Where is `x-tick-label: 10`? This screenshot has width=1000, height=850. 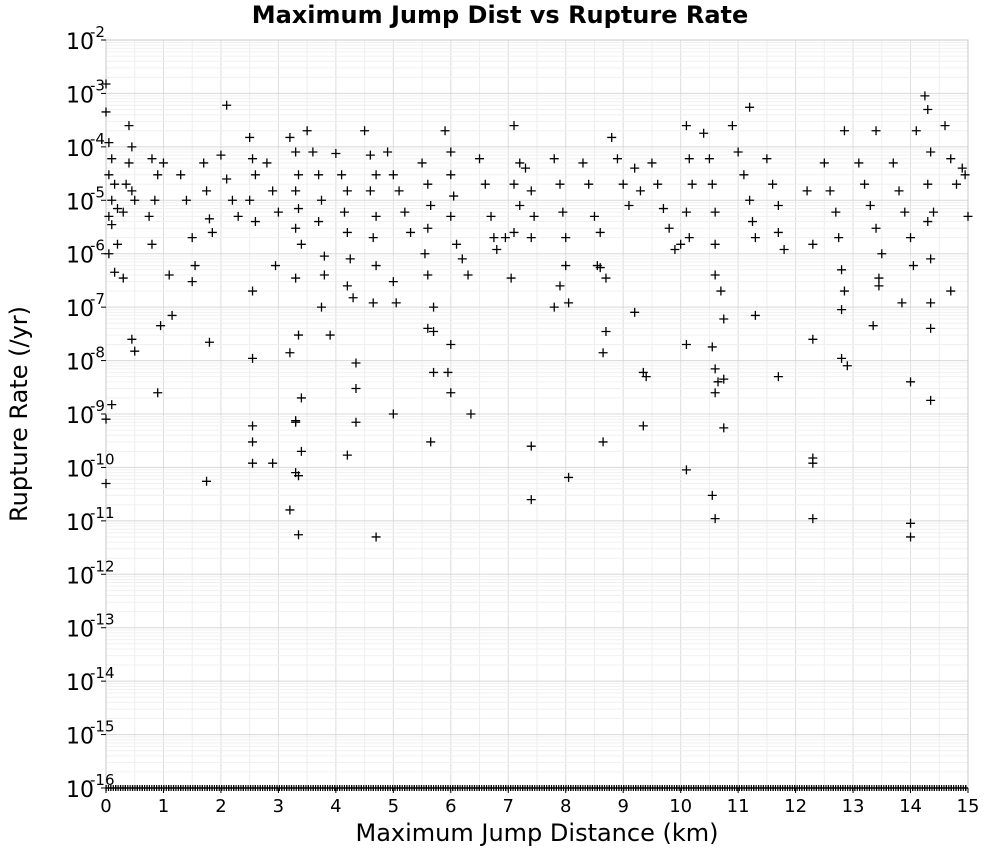 x-tick-label: 10 is located at coordinates (680, 806).